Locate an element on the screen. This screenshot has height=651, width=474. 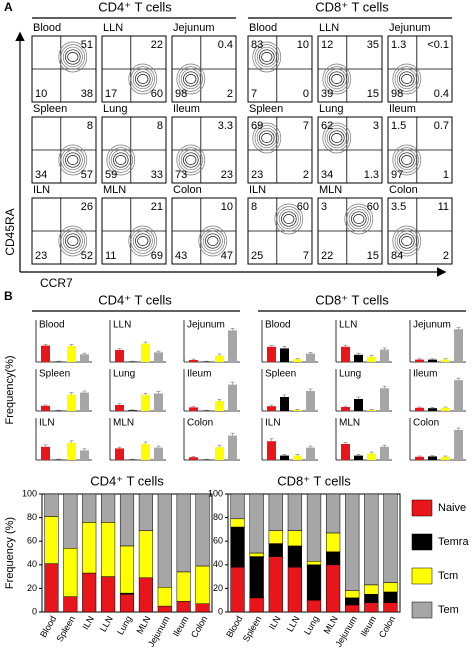
quadrant-value: 11 is located at coordinates (110, 256).